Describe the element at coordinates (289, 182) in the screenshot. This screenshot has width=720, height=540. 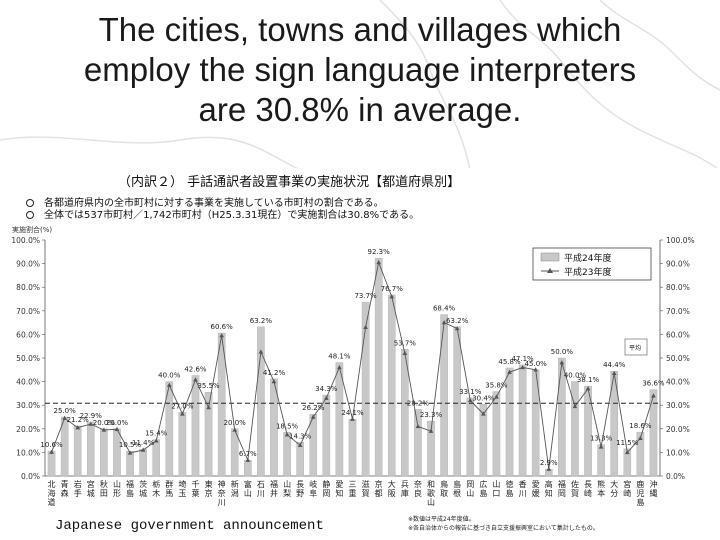
I see `chart-title: （内訳２） 手話通訳者設置事業の実施状況【都道府県別】` at that location.